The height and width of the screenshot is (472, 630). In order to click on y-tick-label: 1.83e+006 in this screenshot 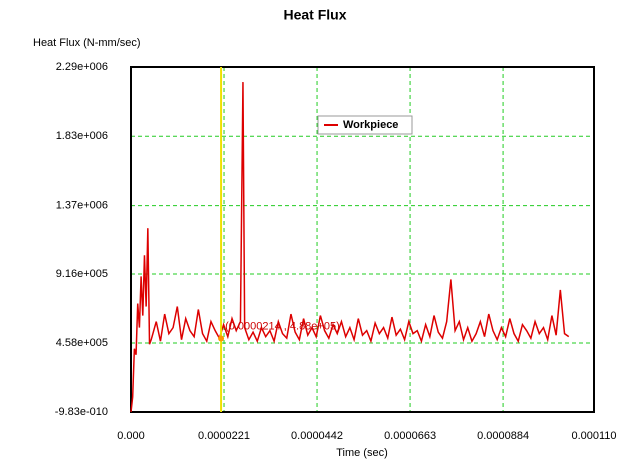, I will do `click(82, 136)`.